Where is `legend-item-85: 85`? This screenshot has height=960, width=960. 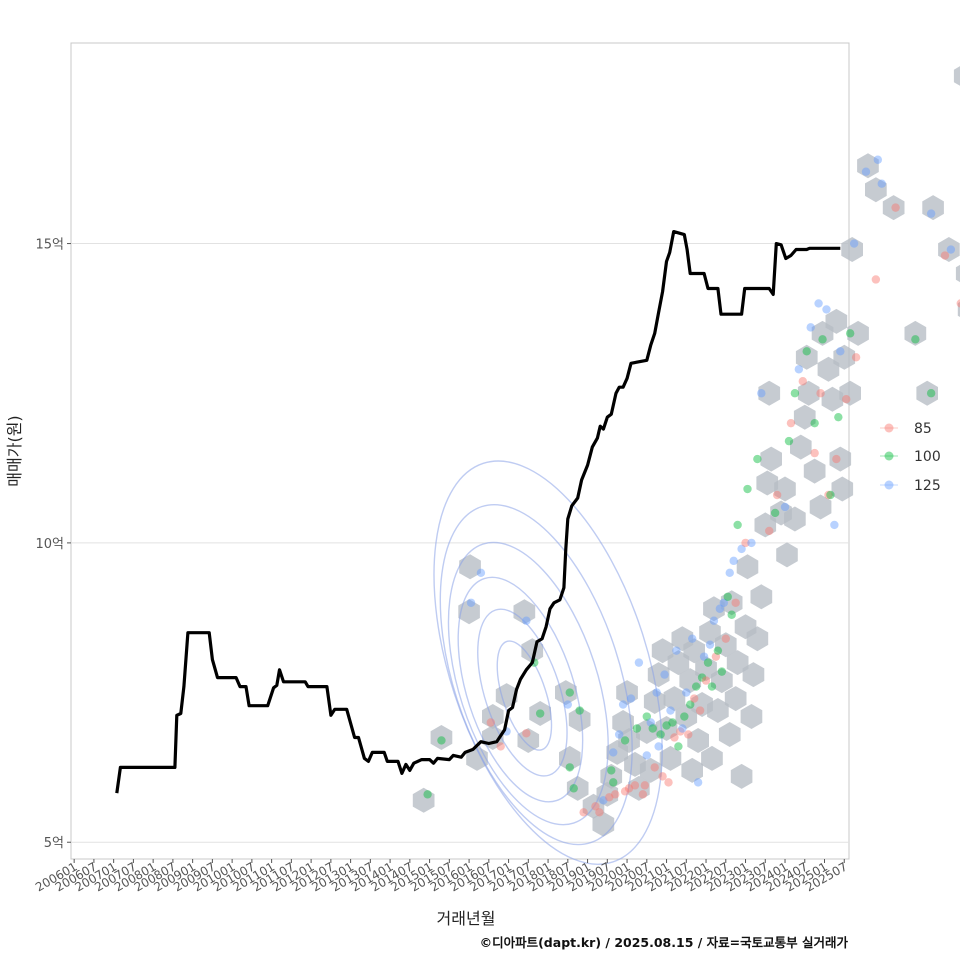 legend-item-85: 85 is located at coordinates (906, 429).